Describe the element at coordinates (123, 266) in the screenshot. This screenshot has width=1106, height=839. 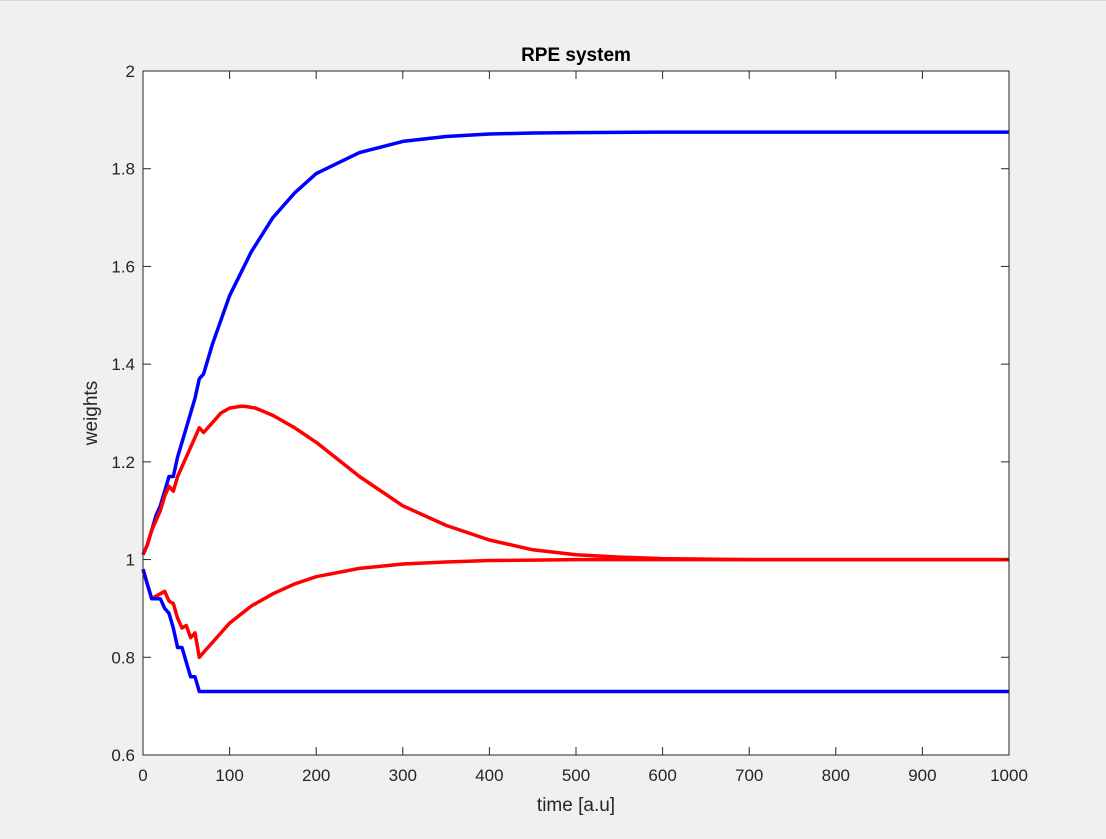
I see `y-tick-label: 1.6` at that location.